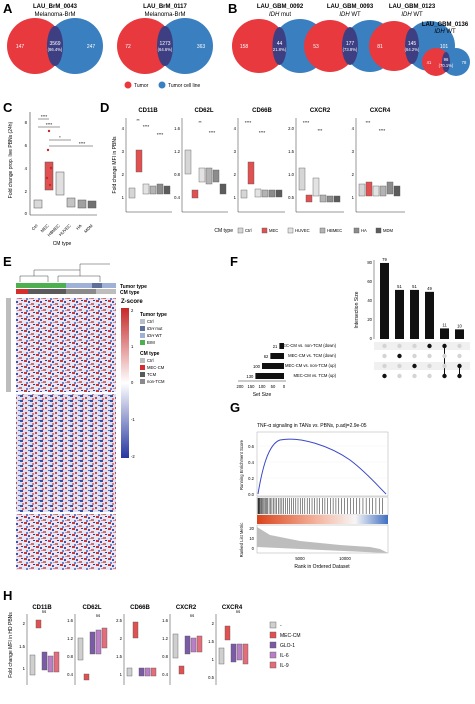 This screenshot has width=475, height=704. What do you see at coordinates (91, 285) in the screenshot?
I see `tumor-type-bar-idhwt` at bounding box center [91, 285].